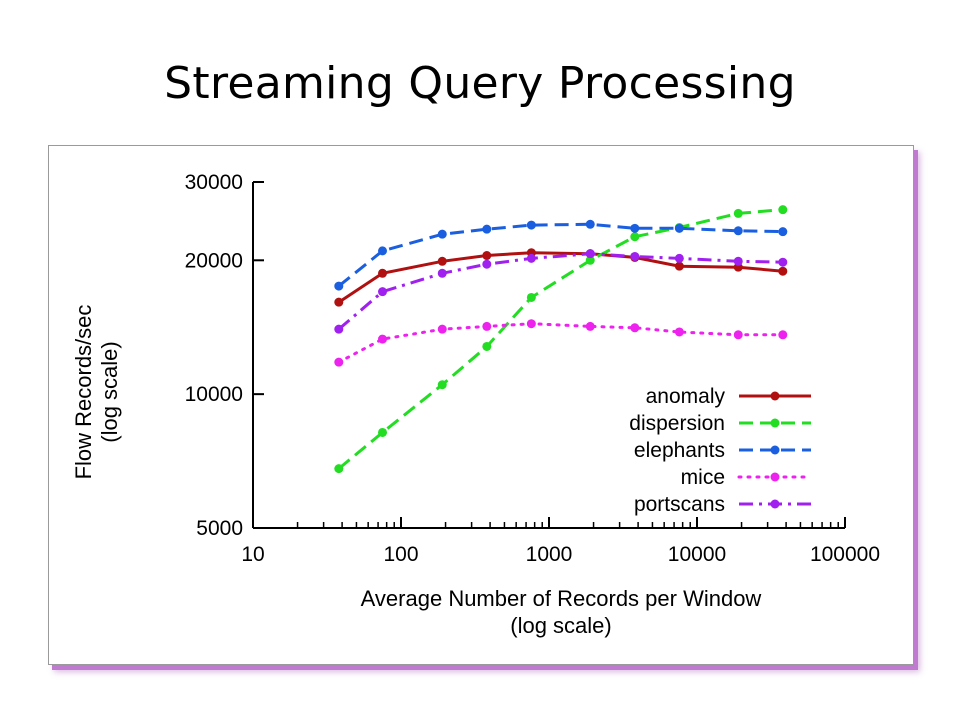 The width and height of the screenshot is (960, 720). What do you see at coordinates (697, 554) in the screenshot?
I see `x-tick-label: 10000` at bounding box center [697, 554].